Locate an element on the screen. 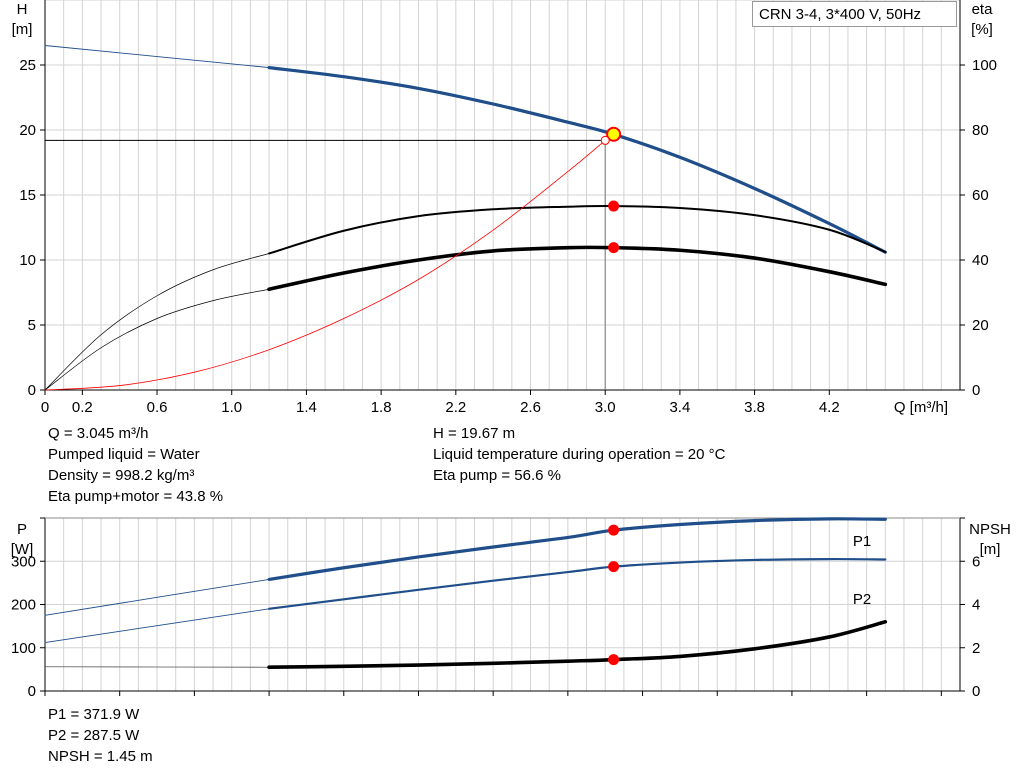  x-tick-label: 3.4 is located at coordinates (679, 407).